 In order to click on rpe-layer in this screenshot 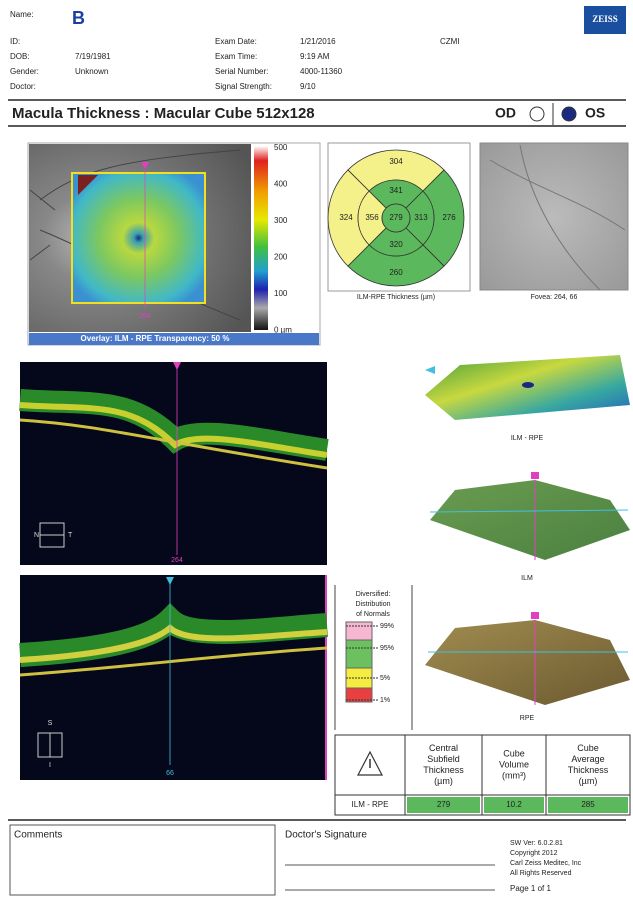, I will do `click(173, 444)`.